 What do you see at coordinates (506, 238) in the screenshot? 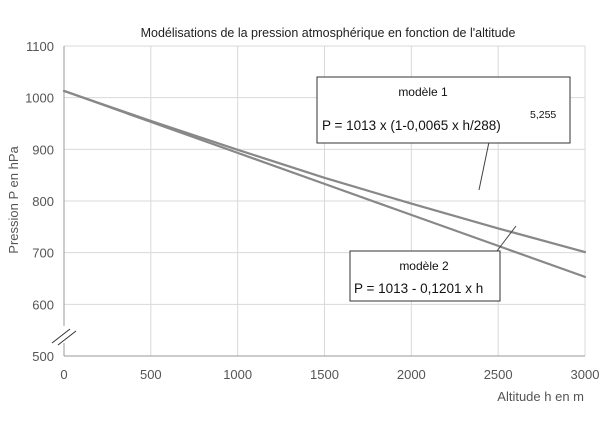
I see `model-2-leader-line` at bounding box center [506, 238].